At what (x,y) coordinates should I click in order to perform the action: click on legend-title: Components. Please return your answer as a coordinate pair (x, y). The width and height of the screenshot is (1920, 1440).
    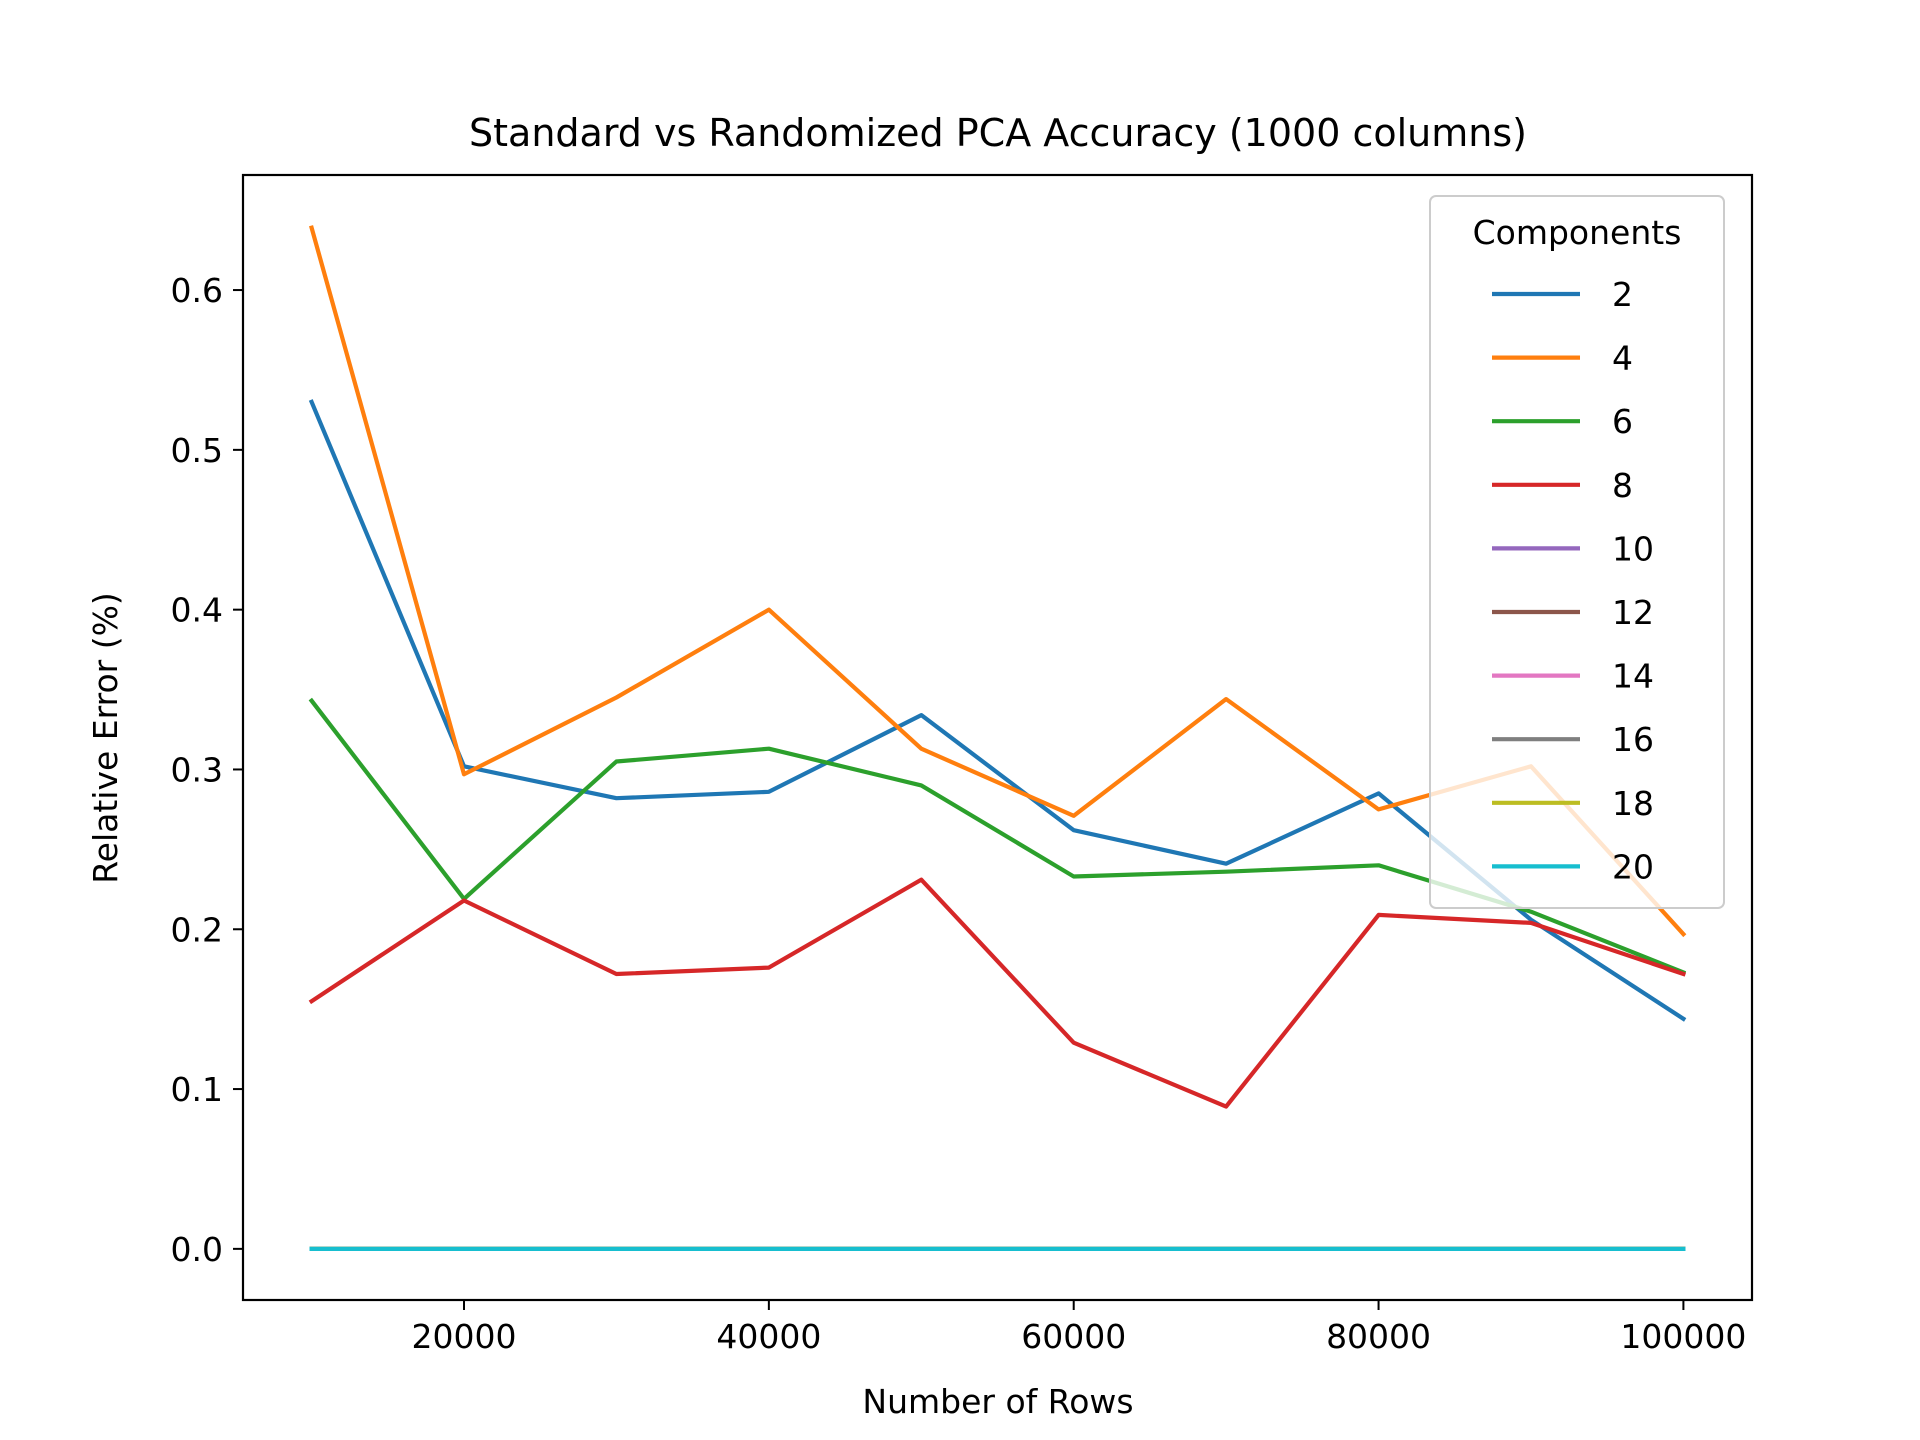
    Looking at the image, I should click on (1577, 232).